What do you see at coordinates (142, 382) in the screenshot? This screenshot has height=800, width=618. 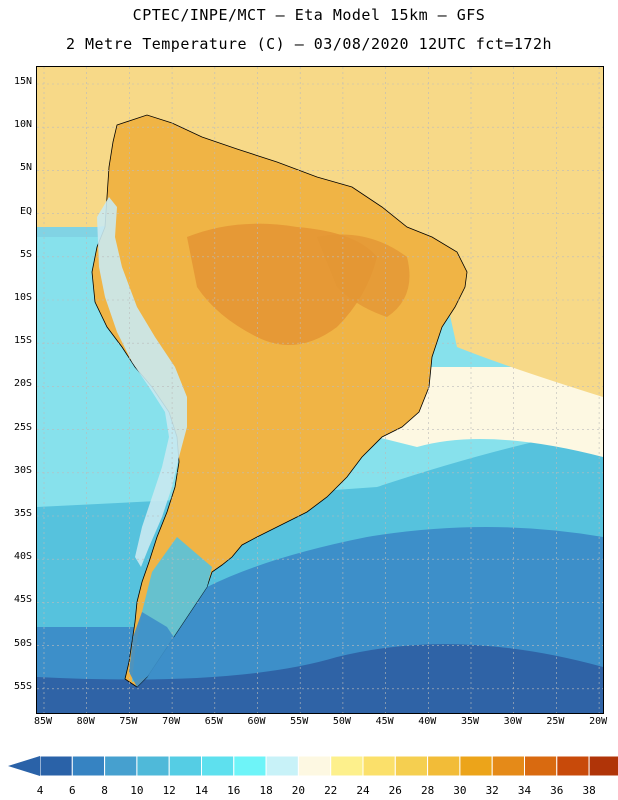 I see `andes-cold-strip` at bounding box center [142, 382].